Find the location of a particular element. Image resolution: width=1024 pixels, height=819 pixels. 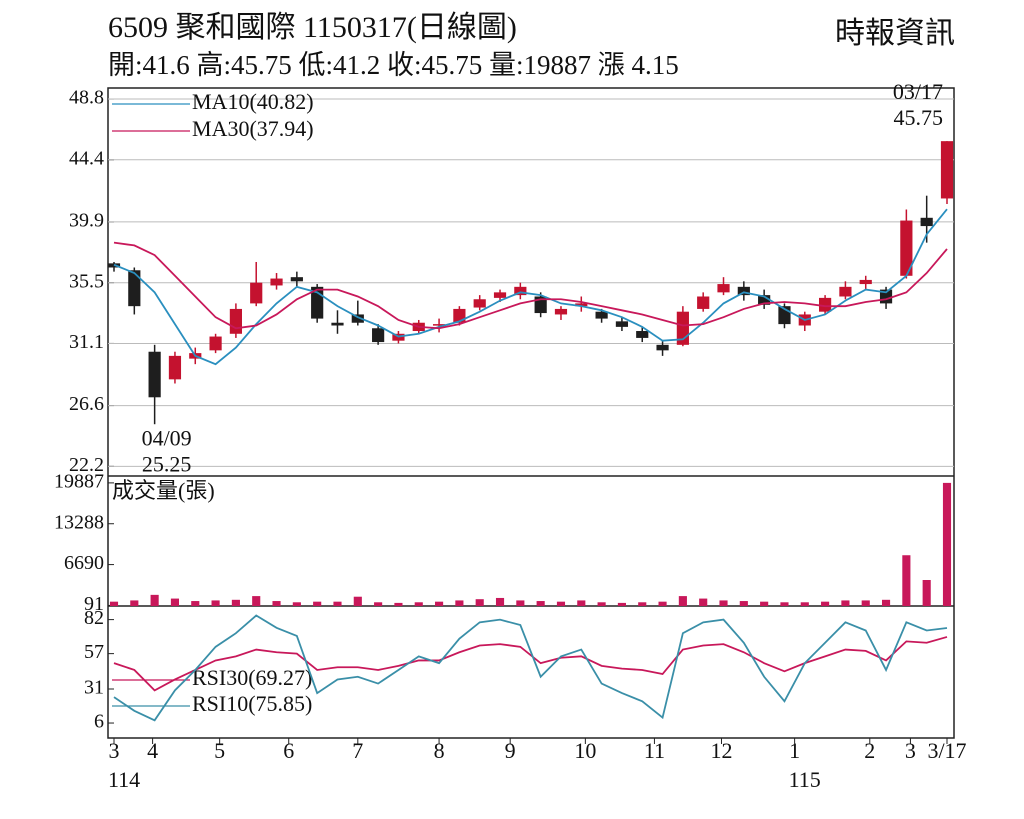

chart-title: 6509 聚和國際 1150317(日線圖) is located at coordinates (312, 27).